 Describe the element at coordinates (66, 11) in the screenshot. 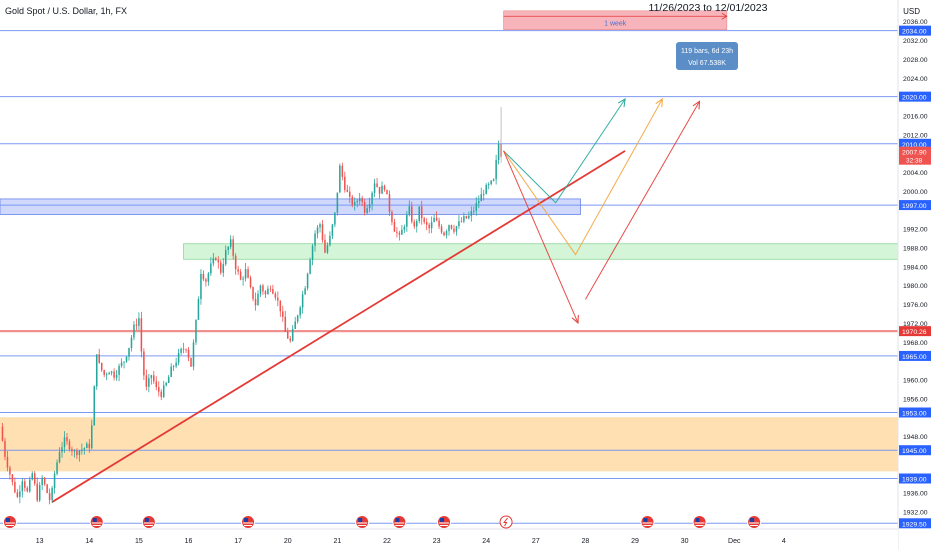

I see `symbol-title: Gold Spot / U.S. Dollar, 1h, FX` at that location.